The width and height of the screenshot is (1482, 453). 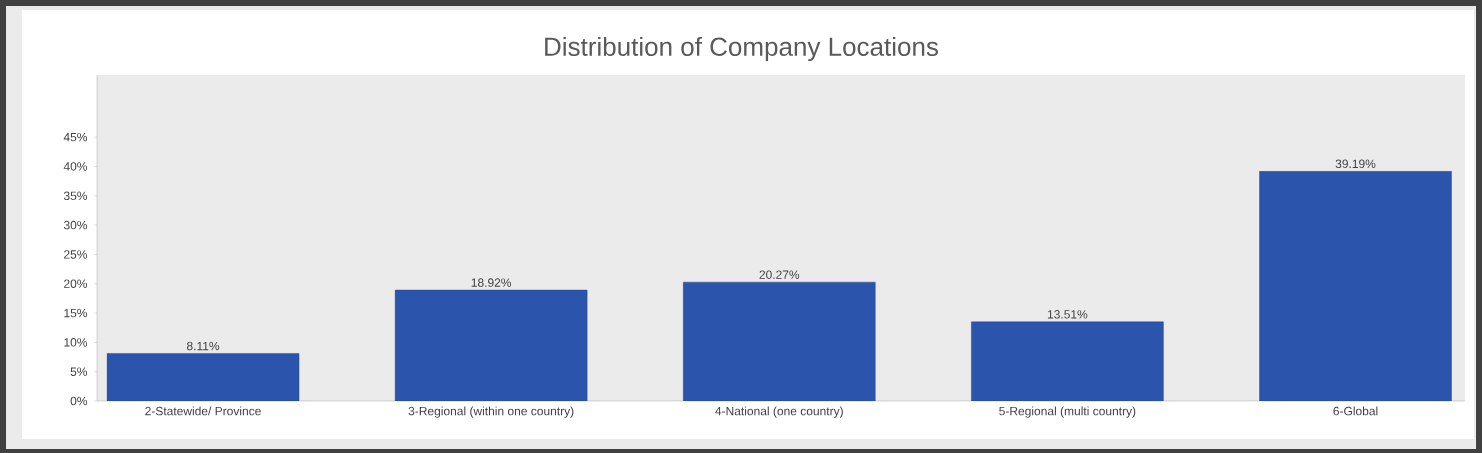 I want to click on data-label: 39.19%, so click(x=1355, y=164).